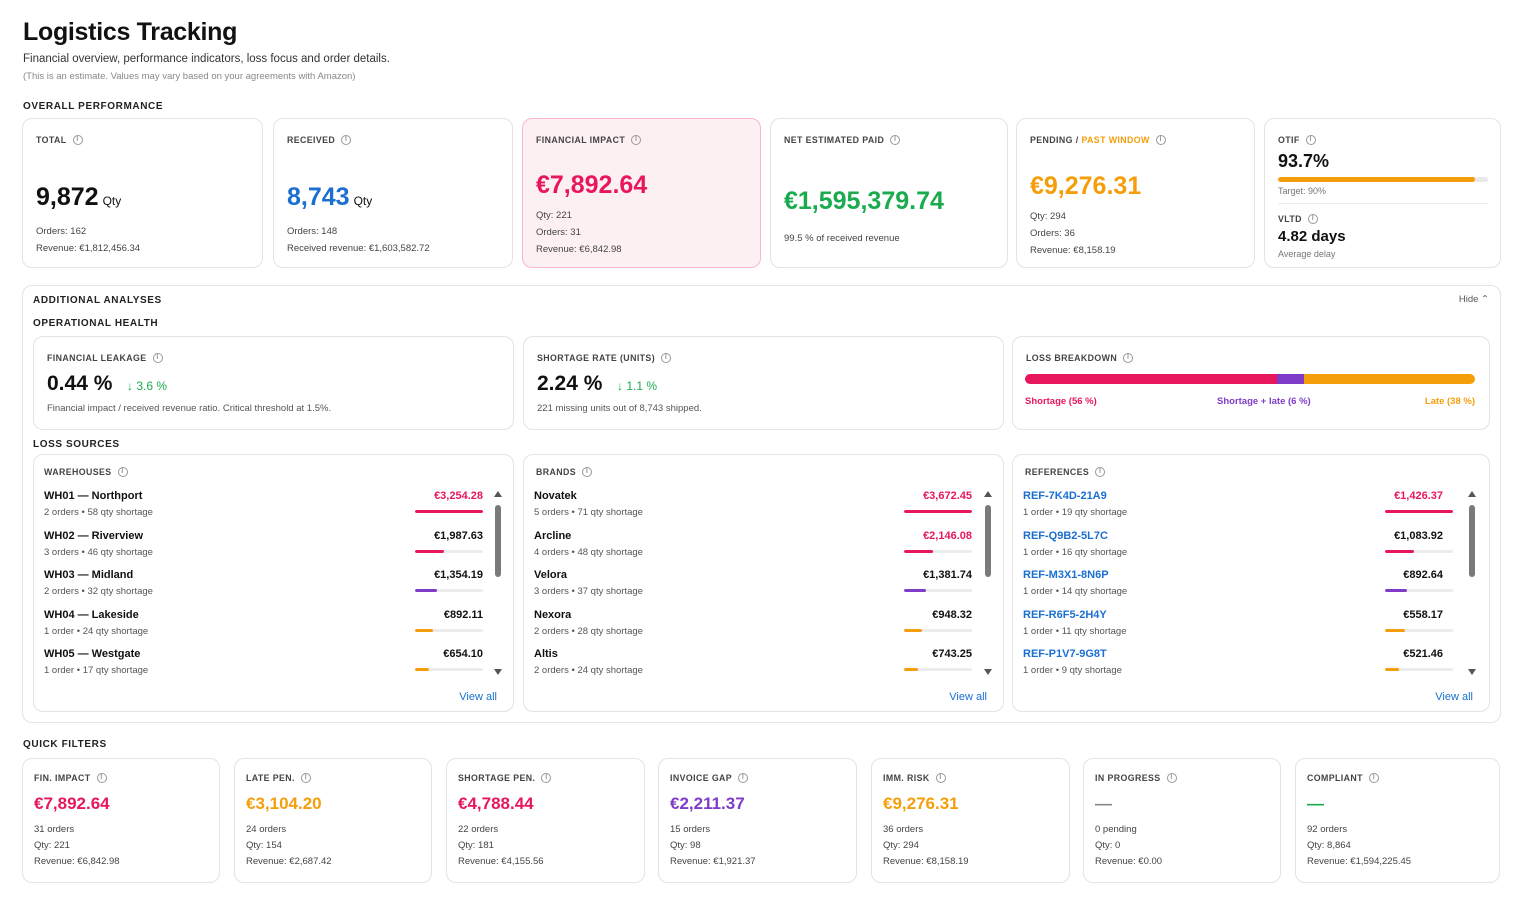 The image size is (1532, 913). What do you see at coordinates (1473, 299) in the screenshot?
I see `hide-toggle-button: Hide ⌃` at bounding box center [1473, 299].